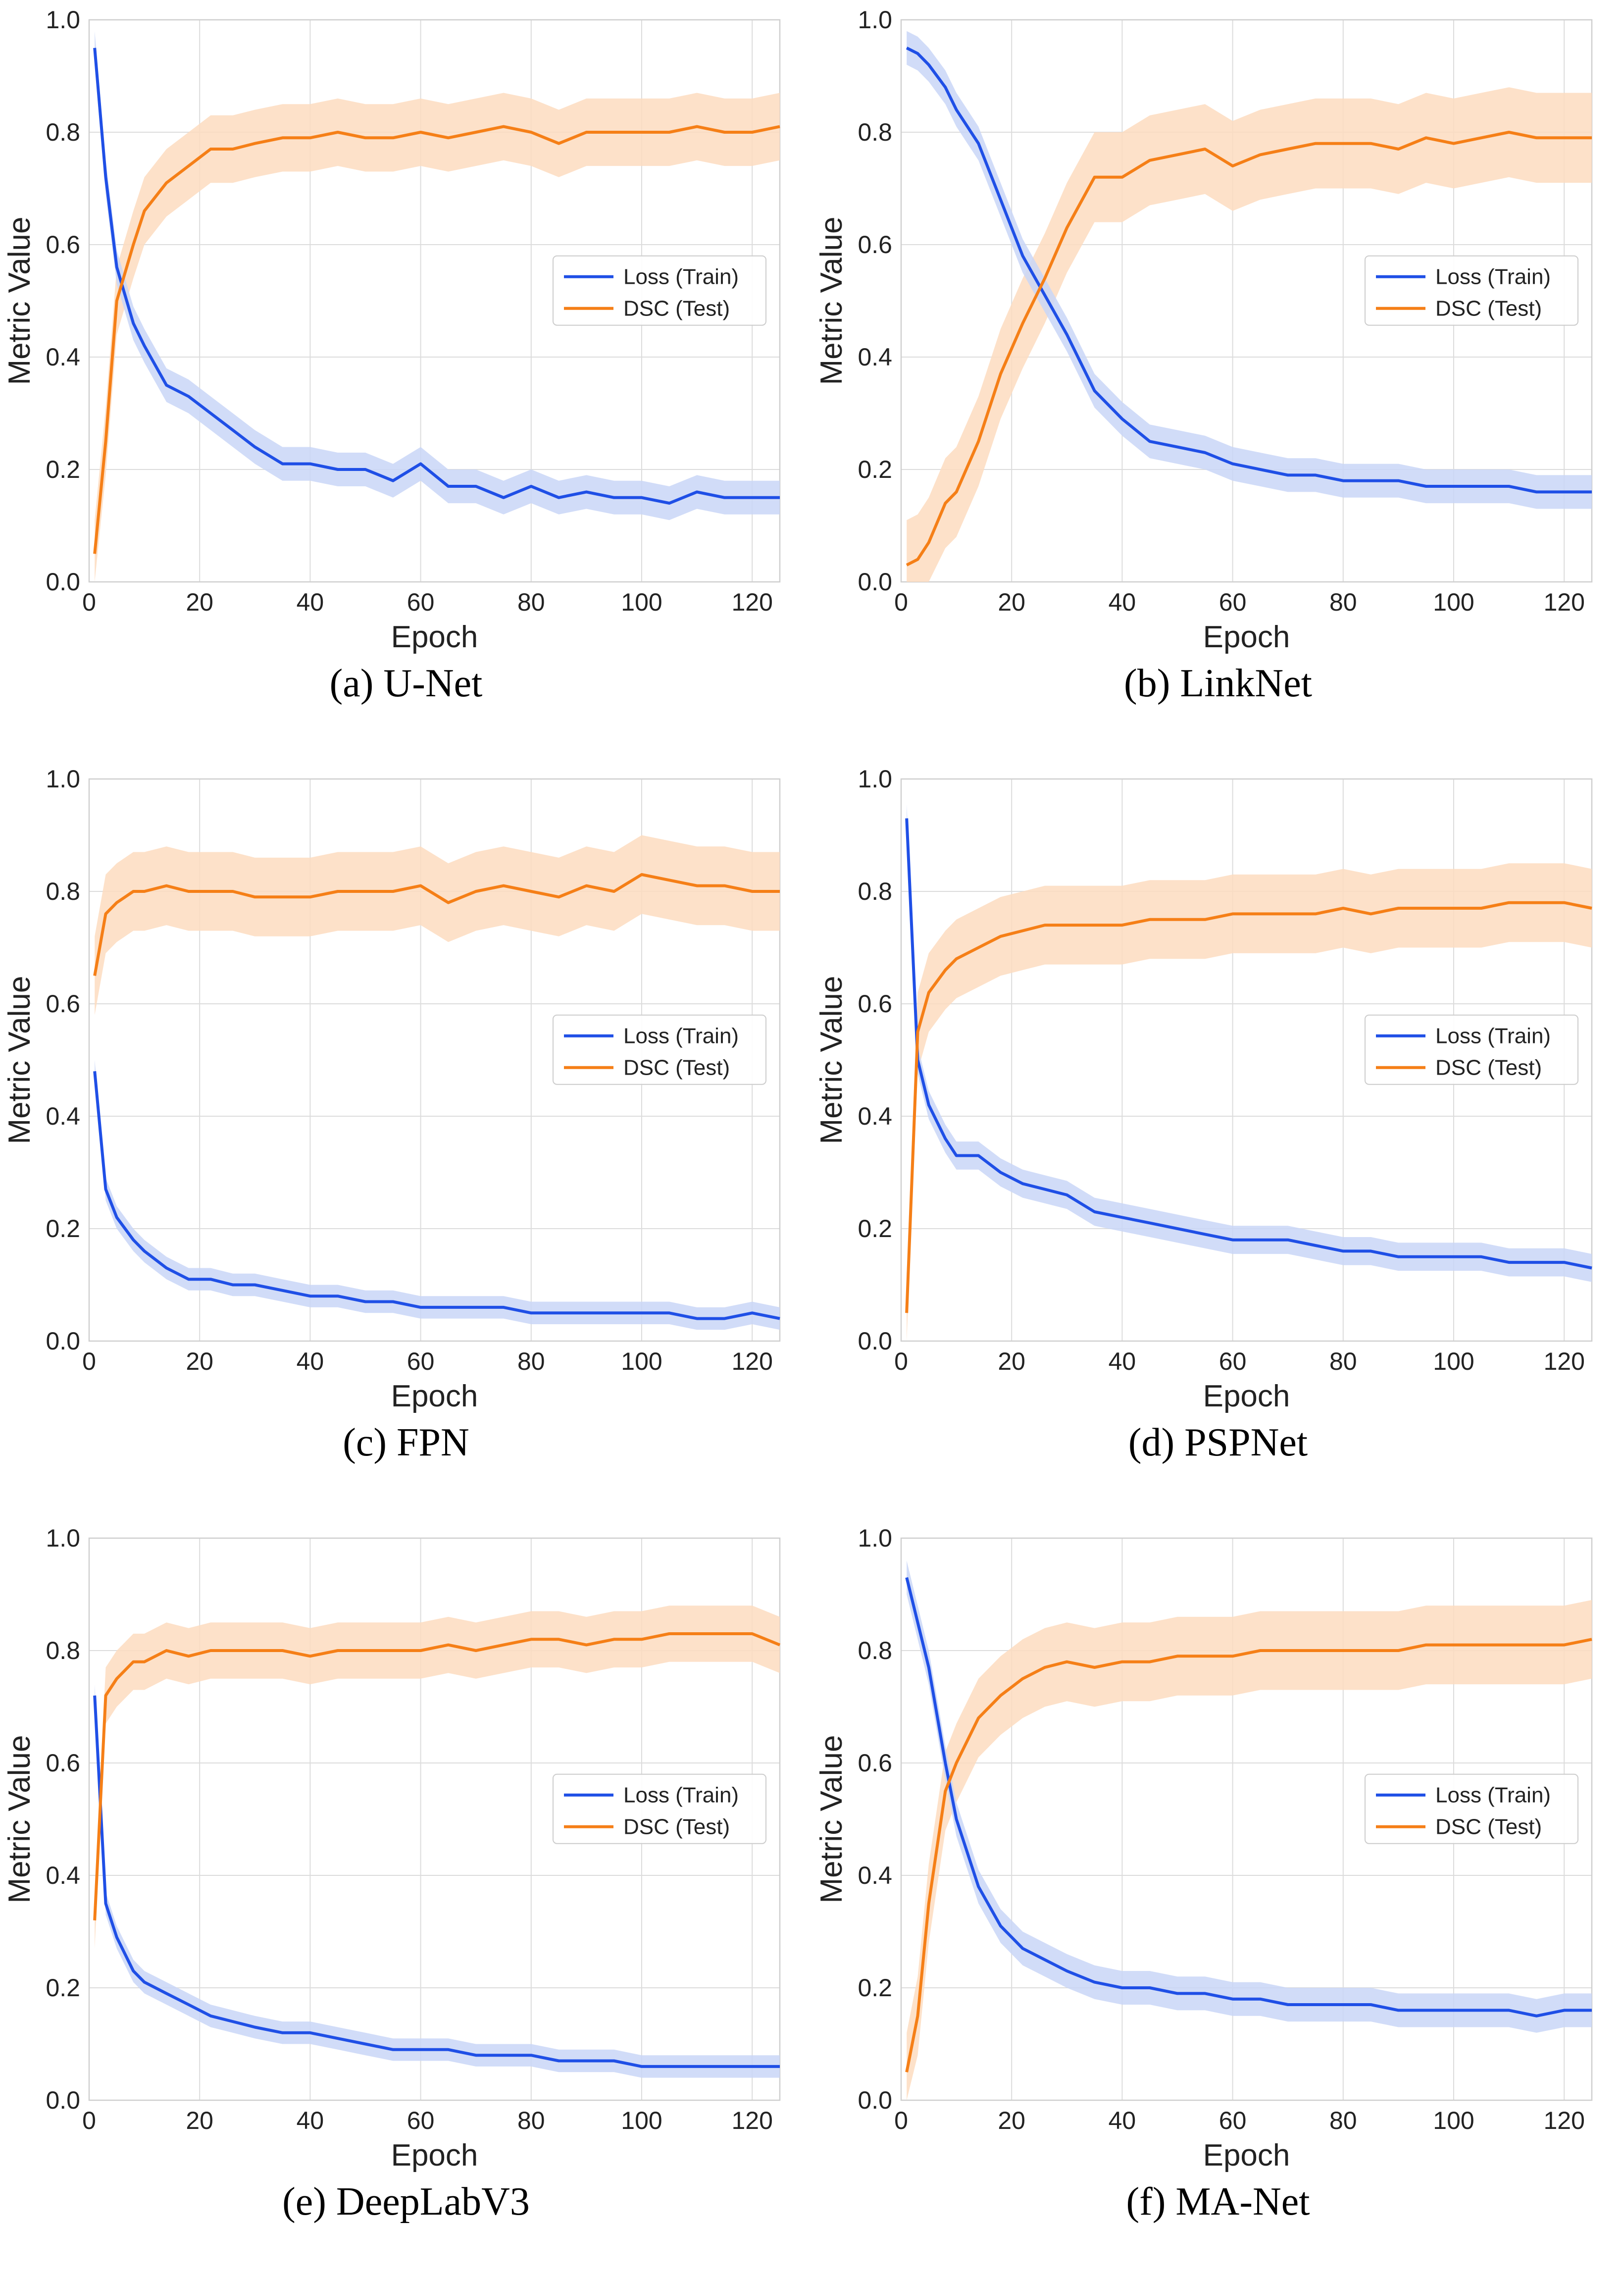  I want to click on panel-caption: (e) DeepLabV3, so click(406, 2202).